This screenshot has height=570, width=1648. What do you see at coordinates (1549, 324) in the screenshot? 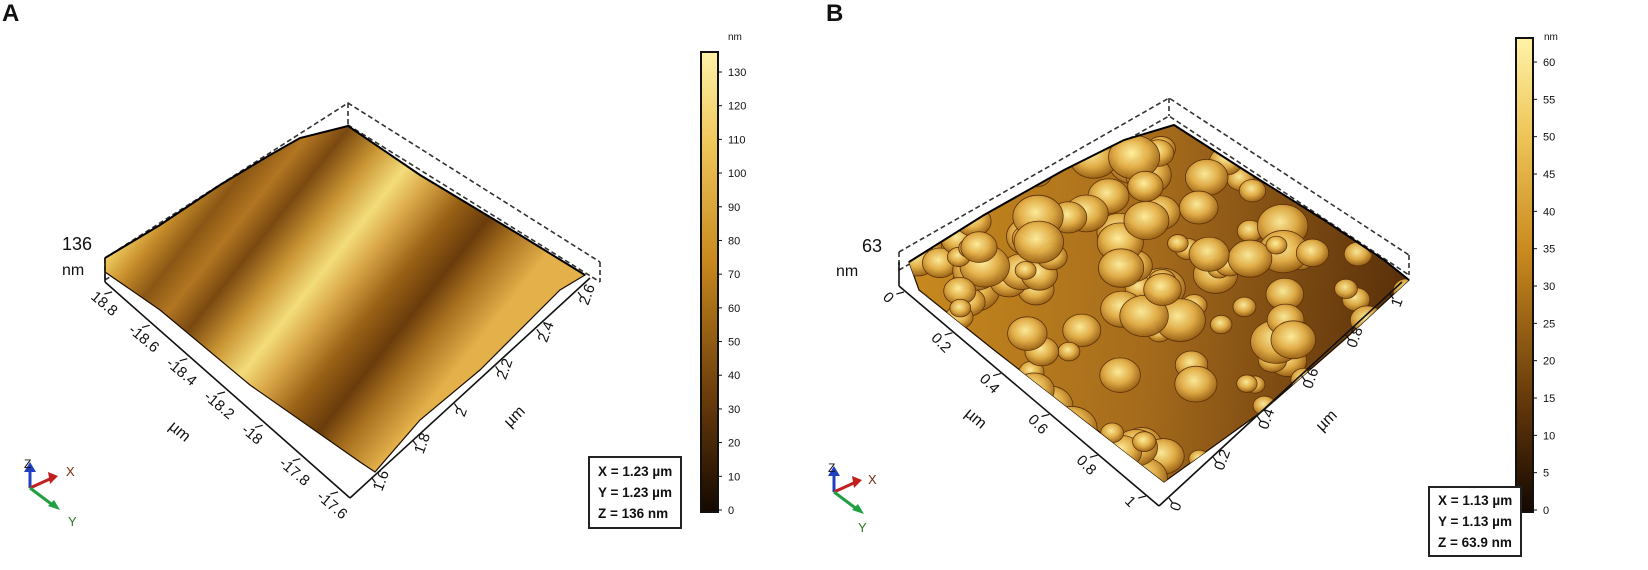
I see `colorbar-tick-label: 25` at bounding box center [1549, 324].